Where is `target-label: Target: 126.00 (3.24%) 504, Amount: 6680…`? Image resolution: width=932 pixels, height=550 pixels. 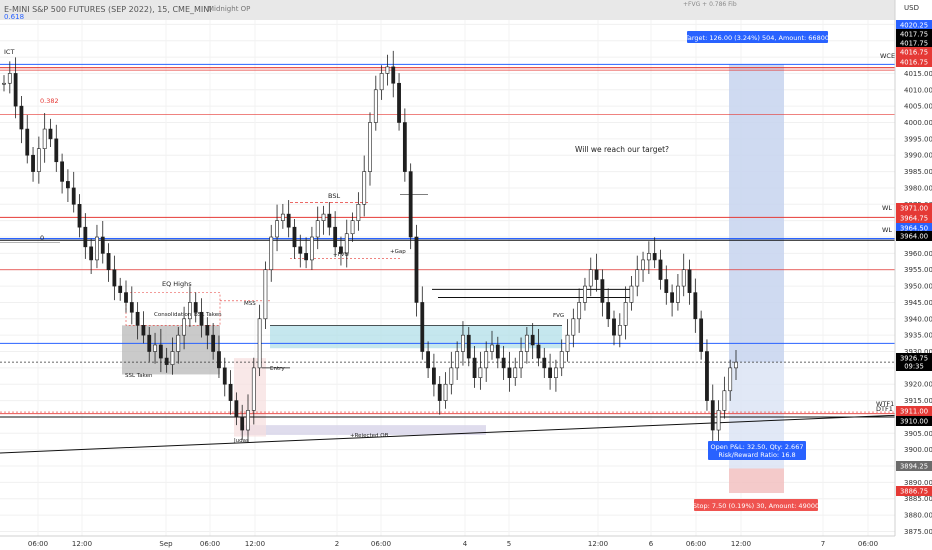 target-label: Target: 126.00 (3.24%) 504, Amount: 6680… is located at coordinates (756, 37).